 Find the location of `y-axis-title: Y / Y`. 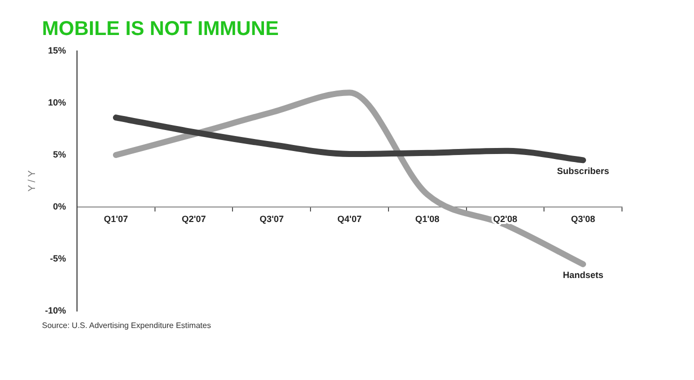

y-axis-title: Y / Y is located at coordinates (32, 181).